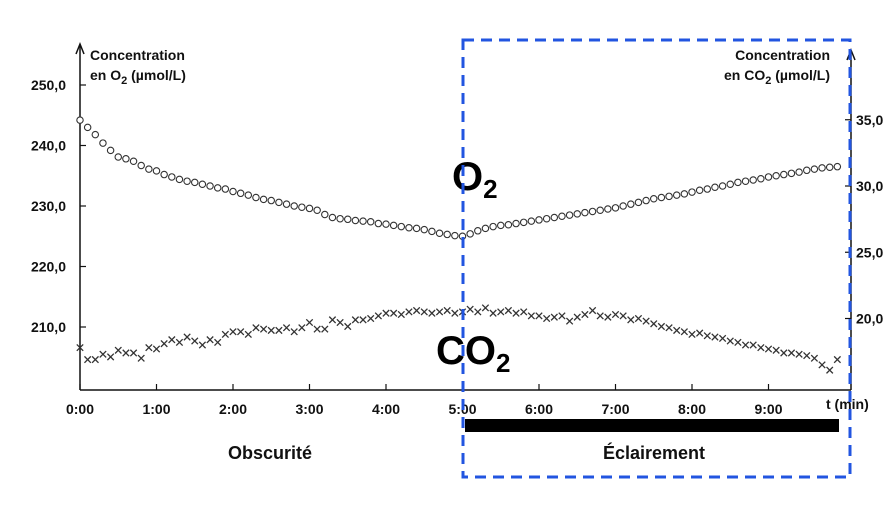 This screenshot has width=893, height=506. I want to click on light-phase-bar, so click(652, 425).